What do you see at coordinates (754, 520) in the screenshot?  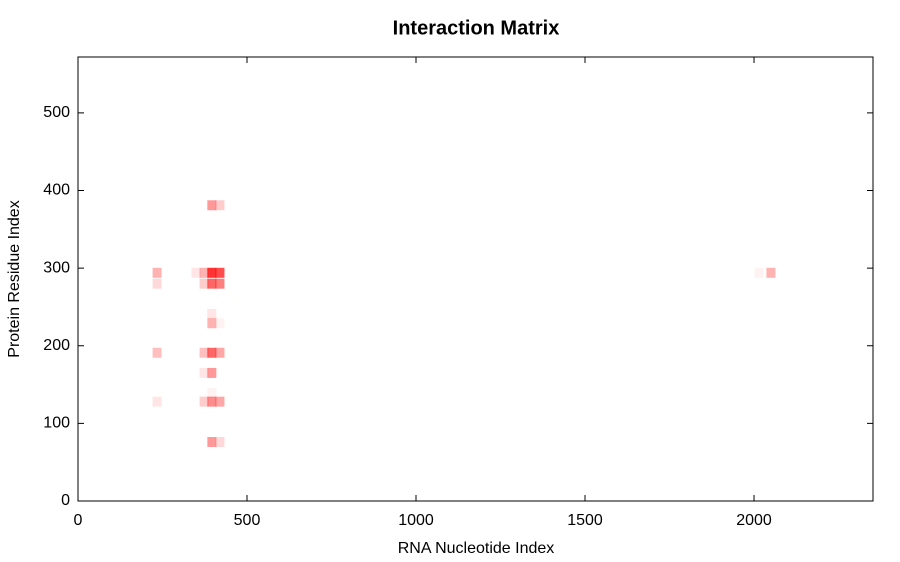 I see `x-tick-label: 2000` at bounding box center [754, 520].